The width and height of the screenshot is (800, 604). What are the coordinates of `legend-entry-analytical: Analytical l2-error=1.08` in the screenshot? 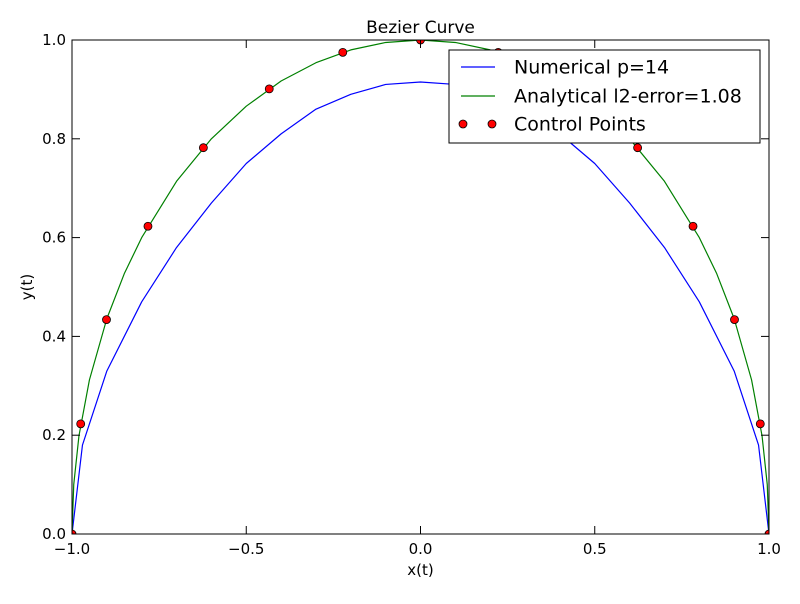 It's located at (601, 97).